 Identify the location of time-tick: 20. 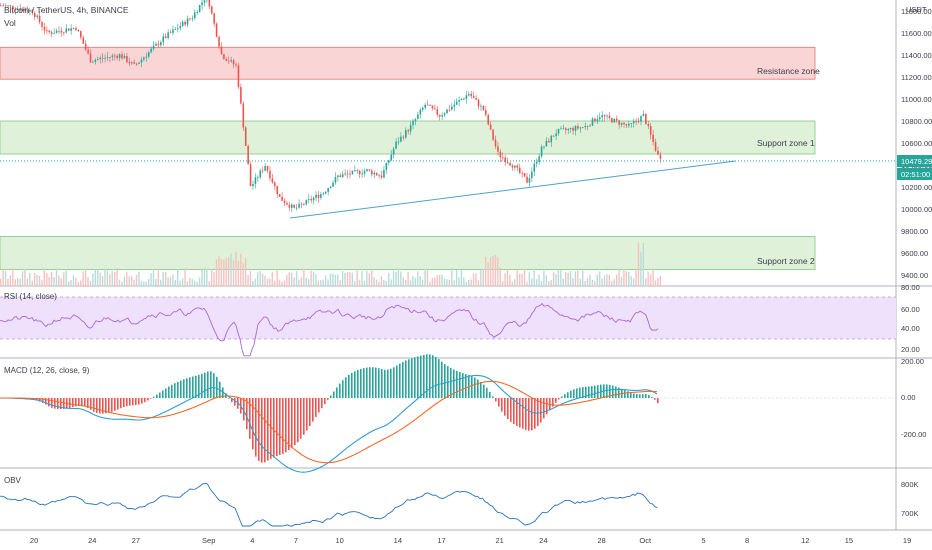
(34, 540).